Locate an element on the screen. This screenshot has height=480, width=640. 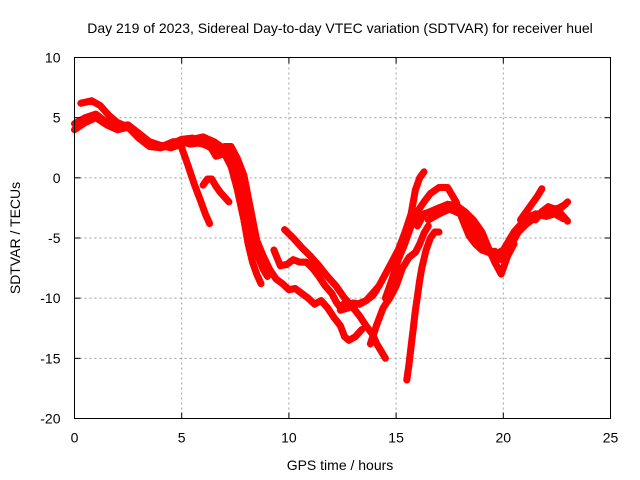
y-tick-label: 10 is located at coordinates (53, 58).